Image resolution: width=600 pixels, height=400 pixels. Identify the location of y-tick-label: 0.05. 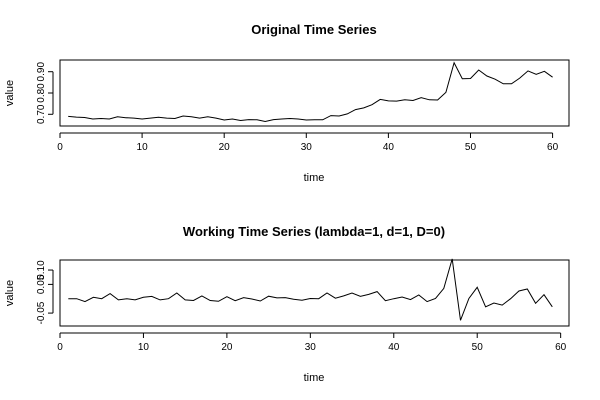
(41, 284).